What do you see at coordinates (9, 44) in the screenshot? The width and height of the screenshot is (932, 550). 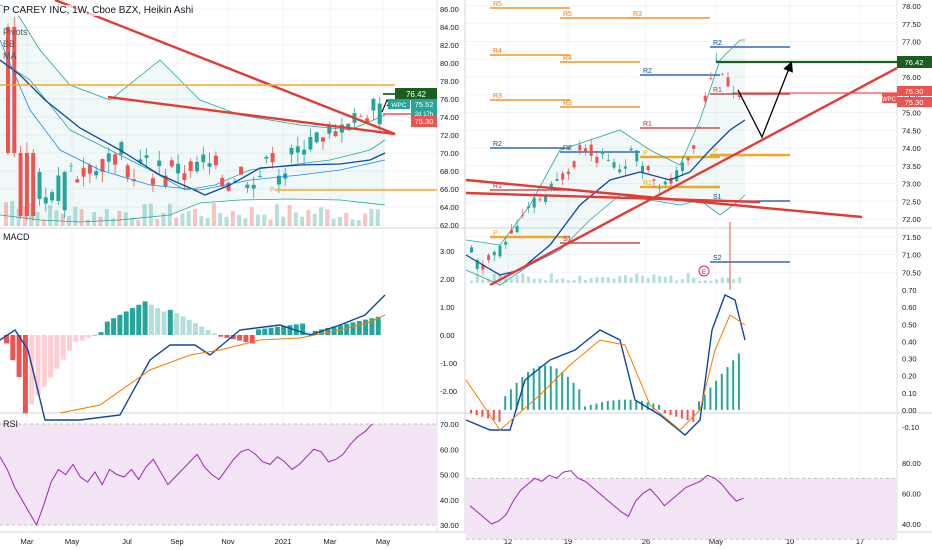 I see `indicator-bb-label: BB` at bounding box center [9, 44].